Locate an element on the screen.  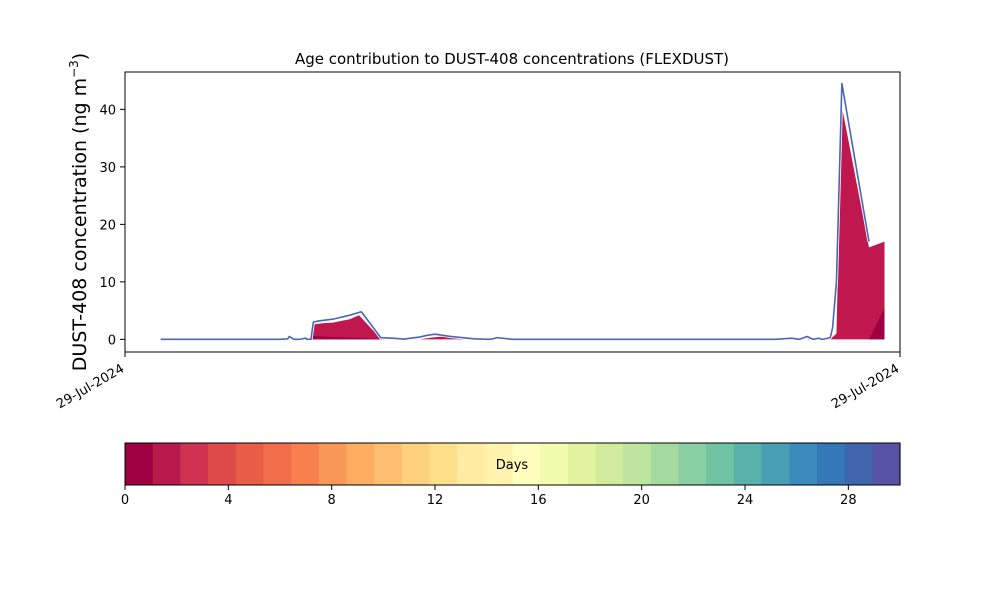
colorbar: Days 0 4 8 12 16 20 24 28 is located at coordinates (511, 475).